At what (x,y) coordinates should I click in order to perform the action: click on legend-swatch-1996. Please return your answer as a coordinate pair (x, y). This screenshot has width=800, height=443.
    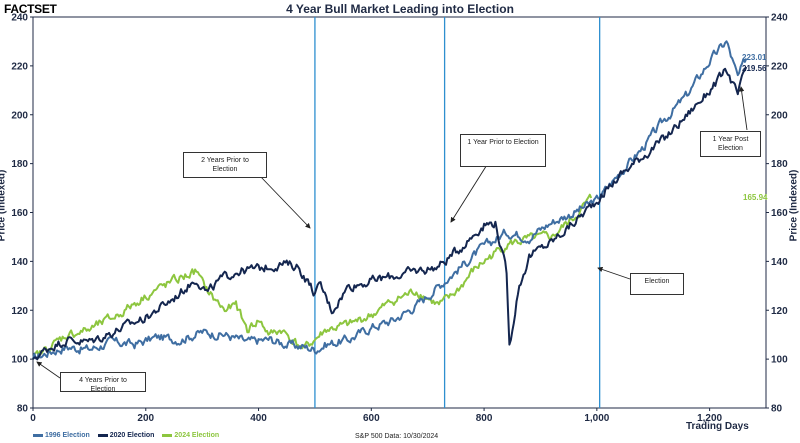
    Looking at the image, I should click on (38, 435).